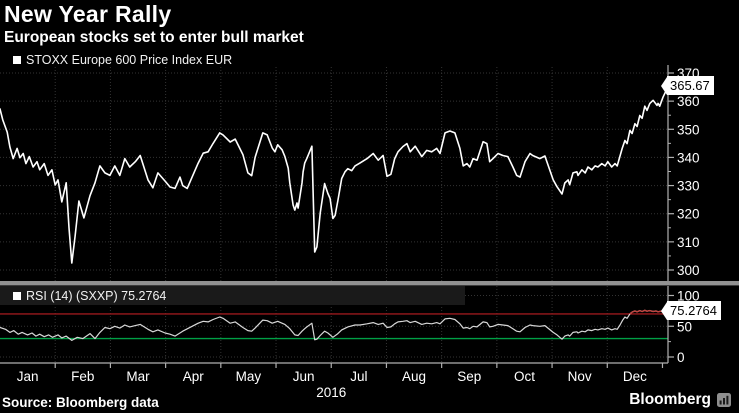 The image size is (739, 413). Describe the element at coordinates (690, 85) in the screenshot. I see `price-last-value-callout: 365.67` at that location.